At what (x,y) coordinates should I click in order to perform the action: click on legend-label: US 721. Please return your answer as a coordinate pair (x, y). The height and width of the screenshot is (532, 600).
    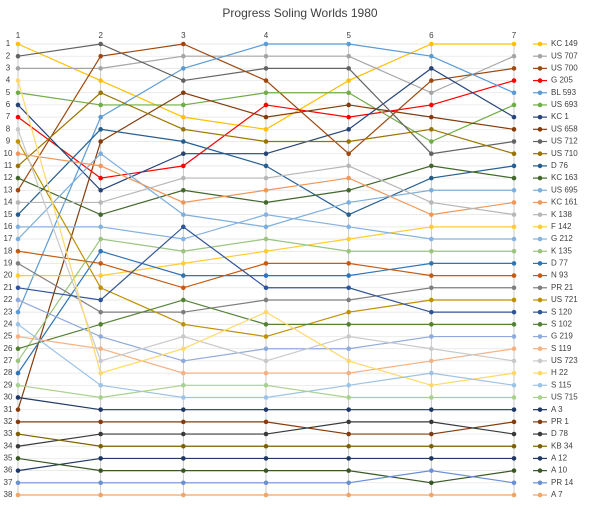
    Looking at the image, I should click on (564, 299).